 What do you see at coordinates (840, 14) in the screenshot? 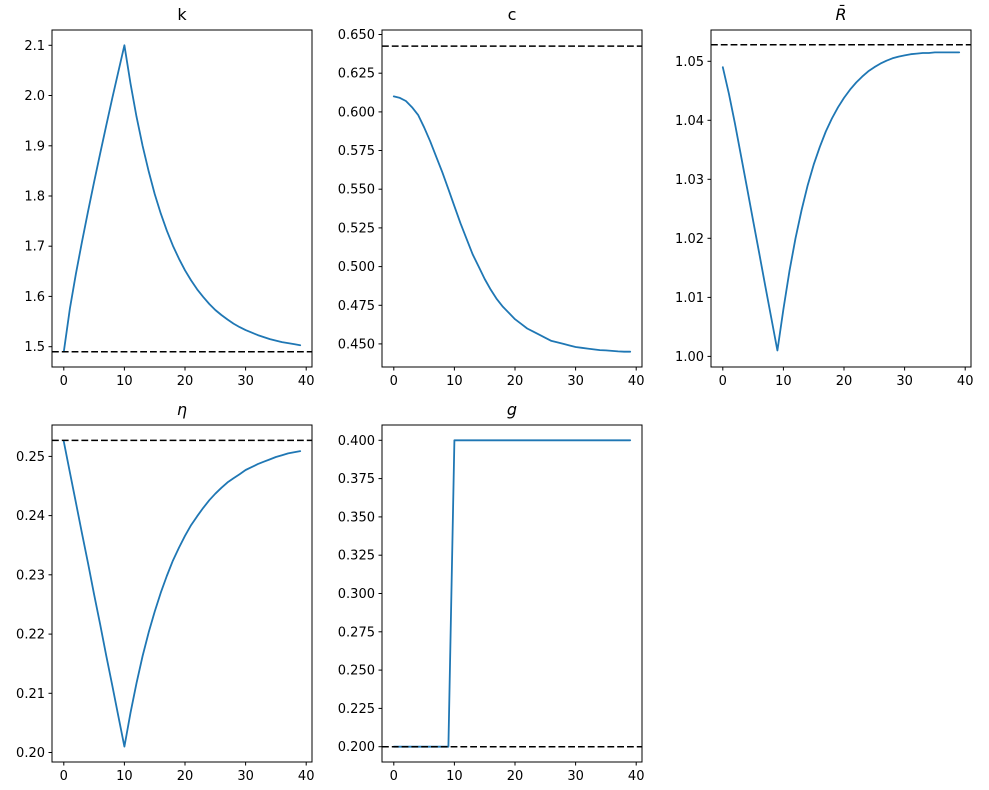
I see `subplot-title: R̄` at bounding box center [840, 14].